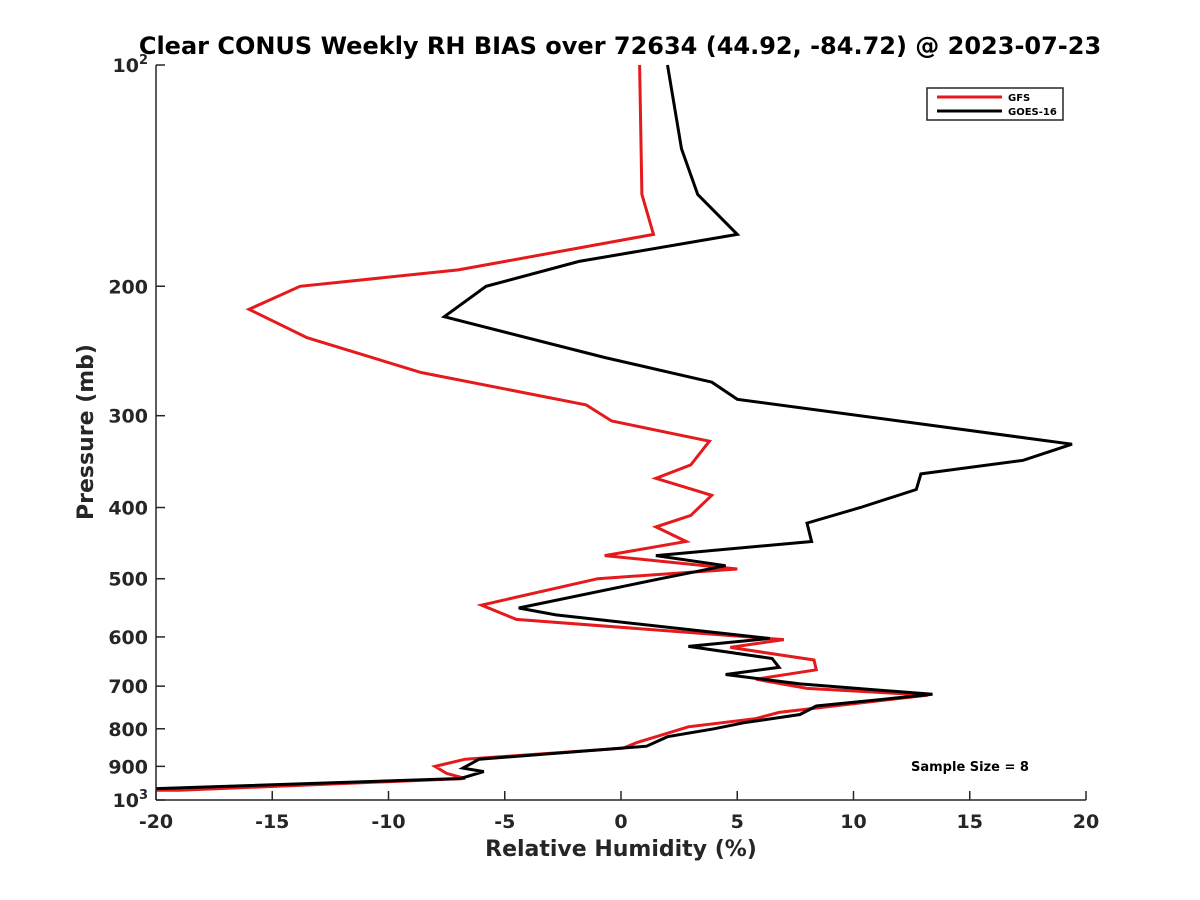  Describe the element at coordinates (1086, 822) in the screenshot. I see `x-tick-label: 20` at that location.